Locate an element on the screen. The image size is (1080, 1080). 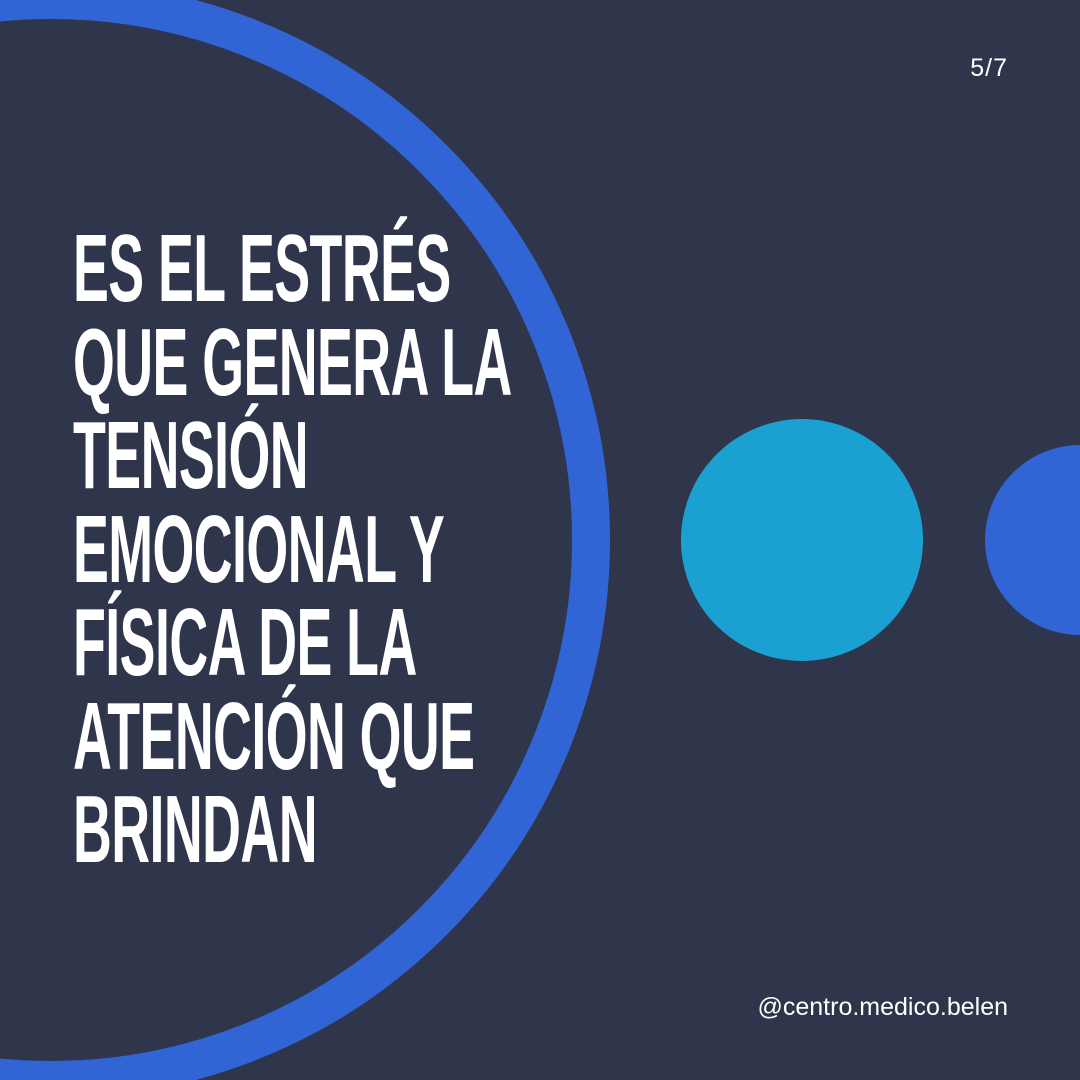
cyan-circle is located at coordinates (802, 540).